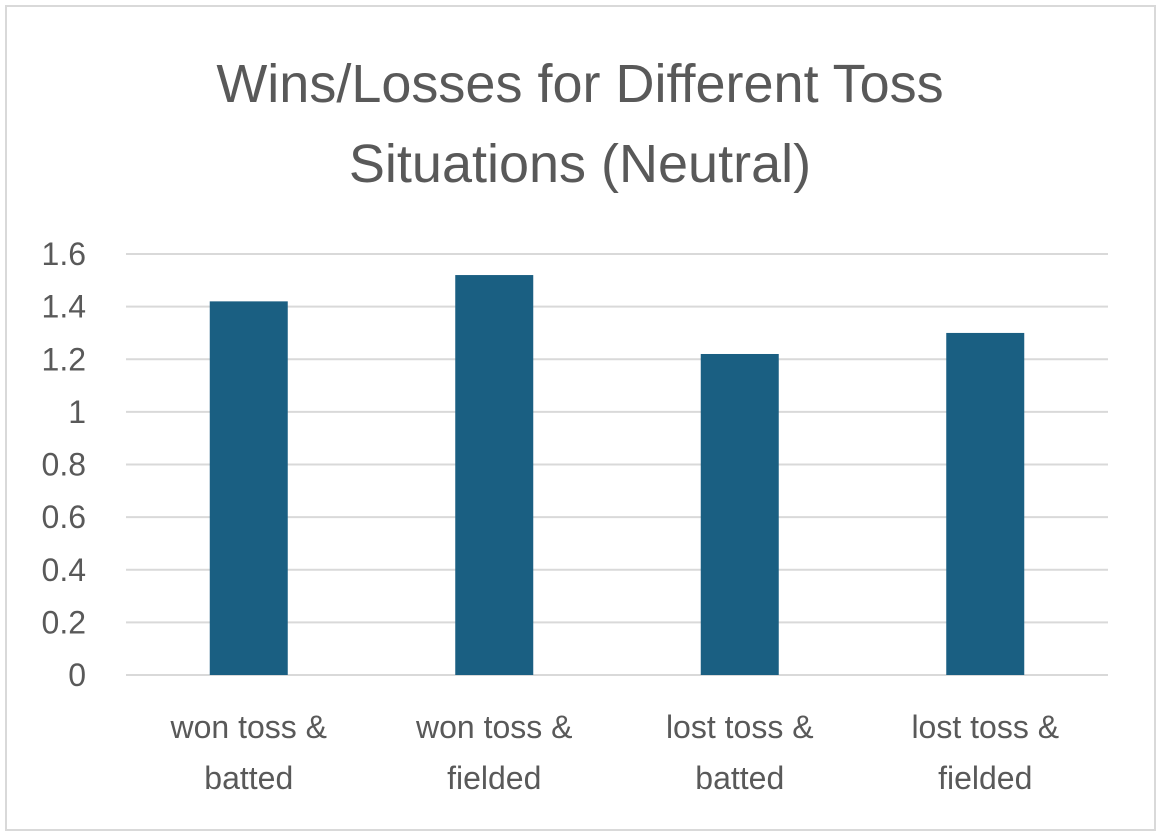 This screenshot has height=838, width=1164. What do you see at coordinates (64, 254) in the screenshot?
I see `y-tick-label: 1.6` at bounding box center [64, 254].